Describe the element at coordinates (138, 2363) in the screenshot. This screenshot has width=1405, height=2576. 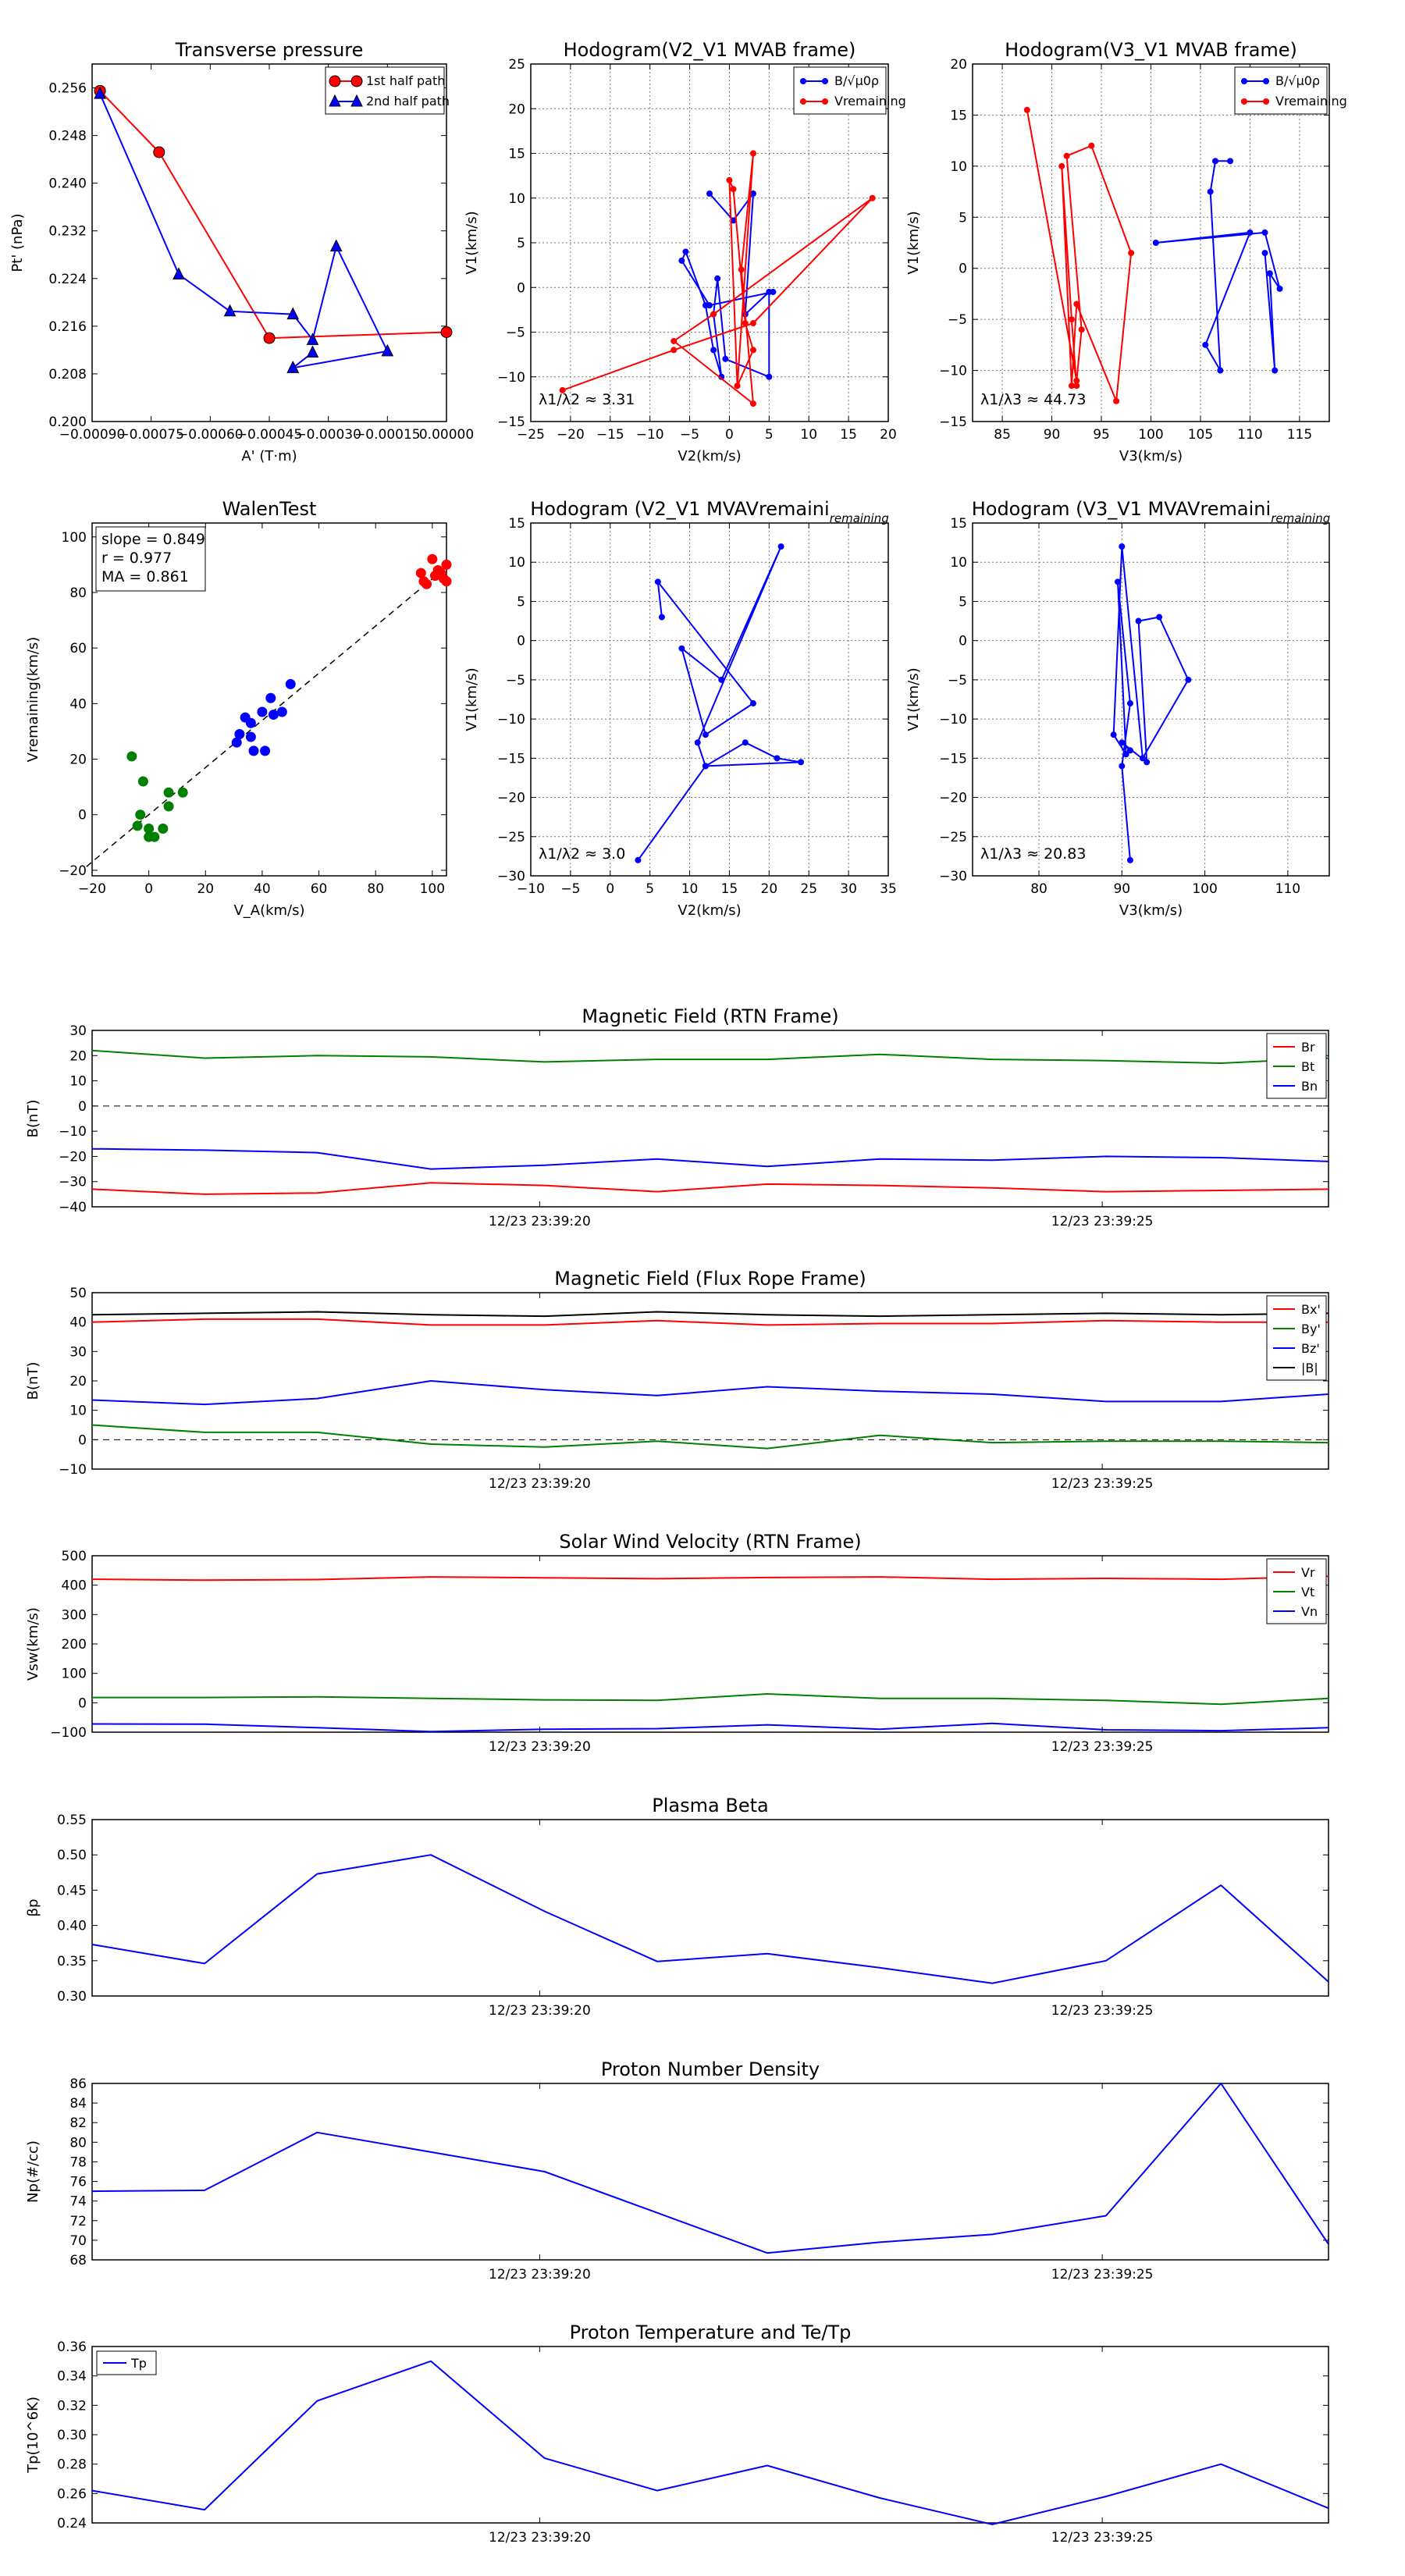
I see `tpr-legend-label: Tp` at that location.